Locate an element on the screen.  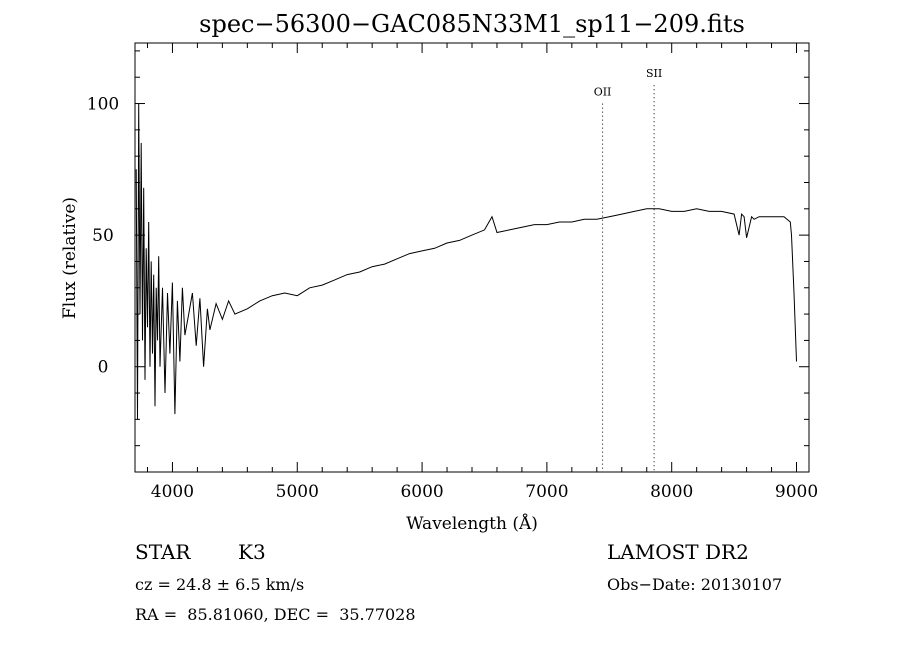
object-subclass: K3 is located at coordinates (252, 552).